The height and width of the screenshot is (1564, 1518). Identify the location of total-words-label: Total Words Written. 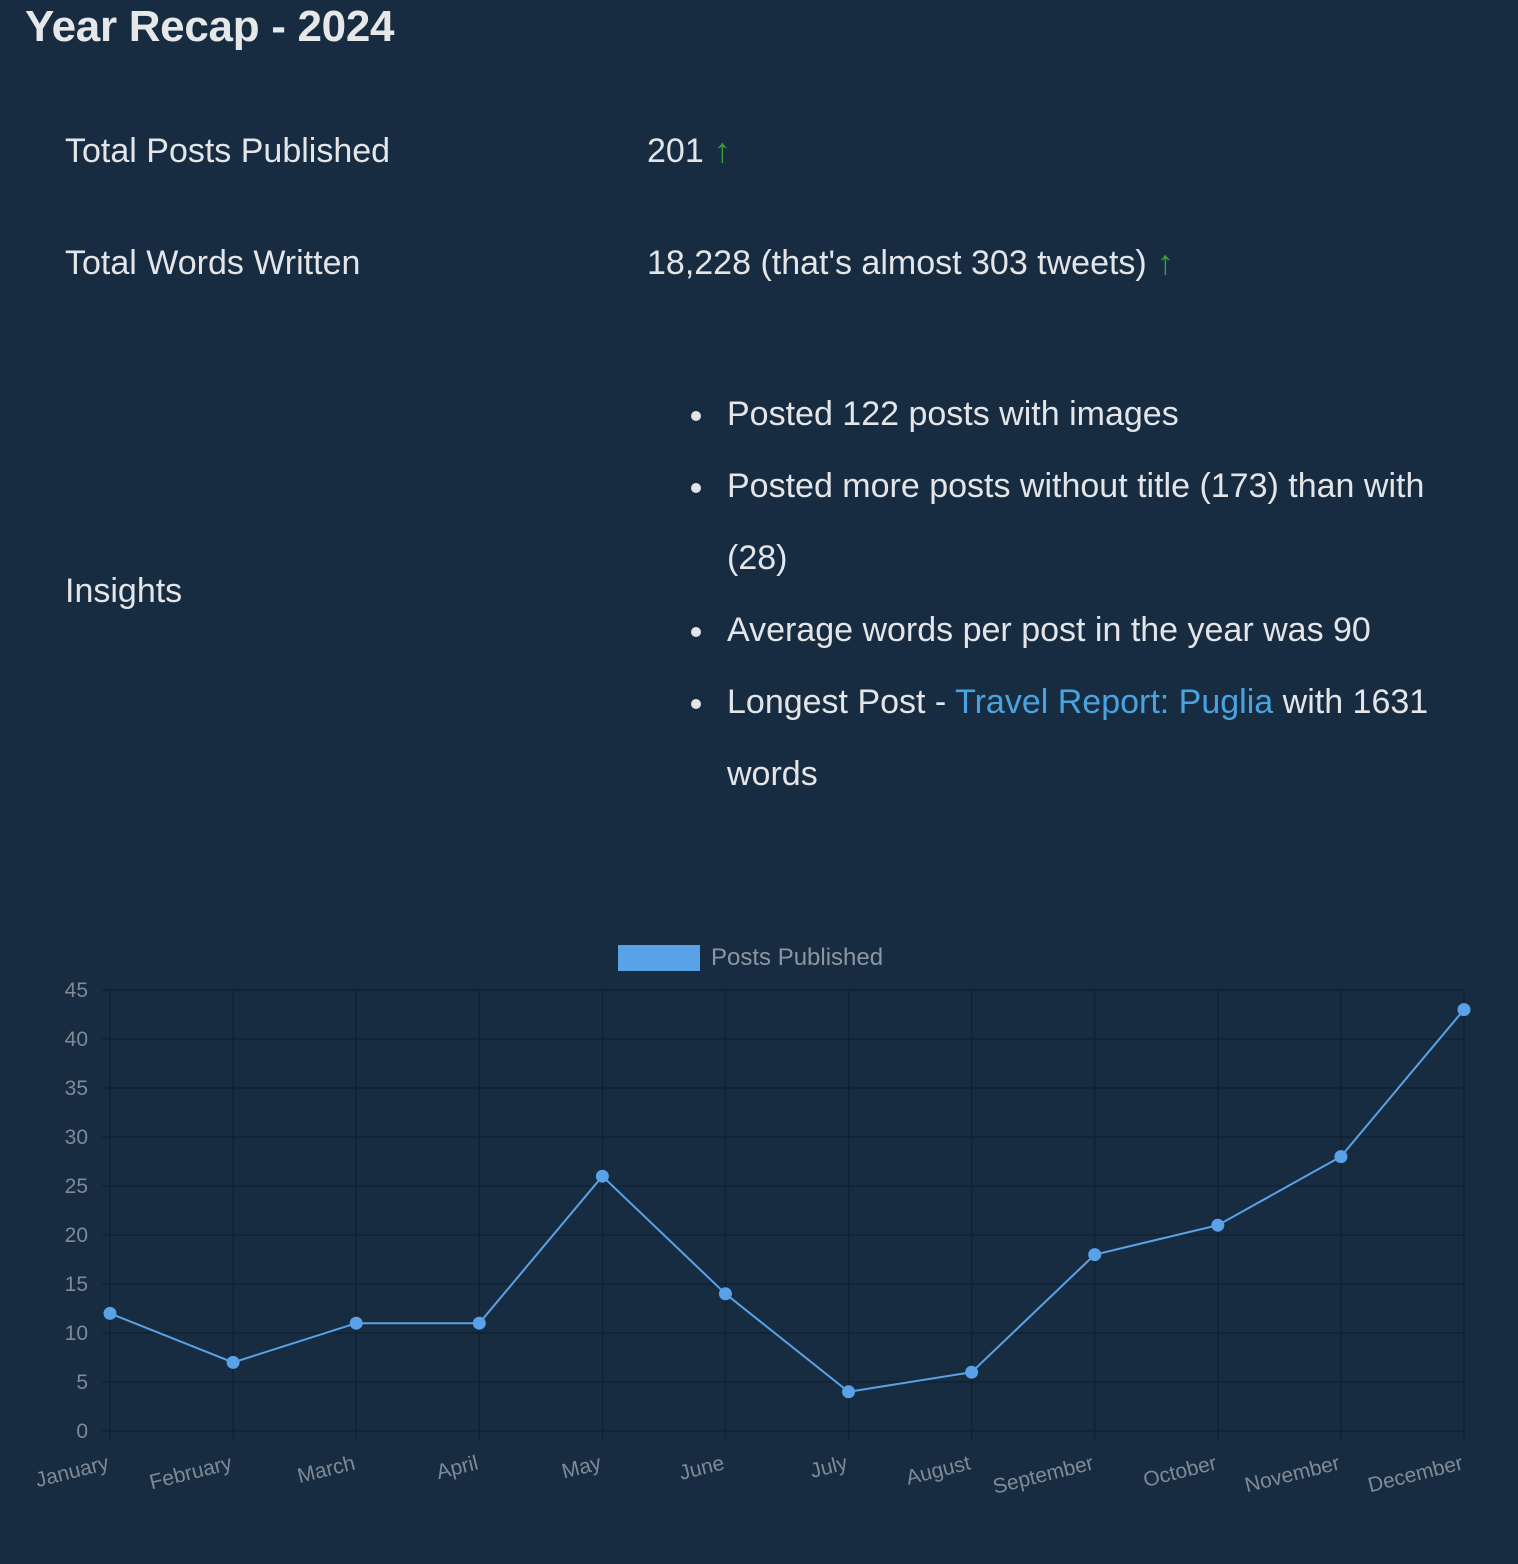
(213, 263).